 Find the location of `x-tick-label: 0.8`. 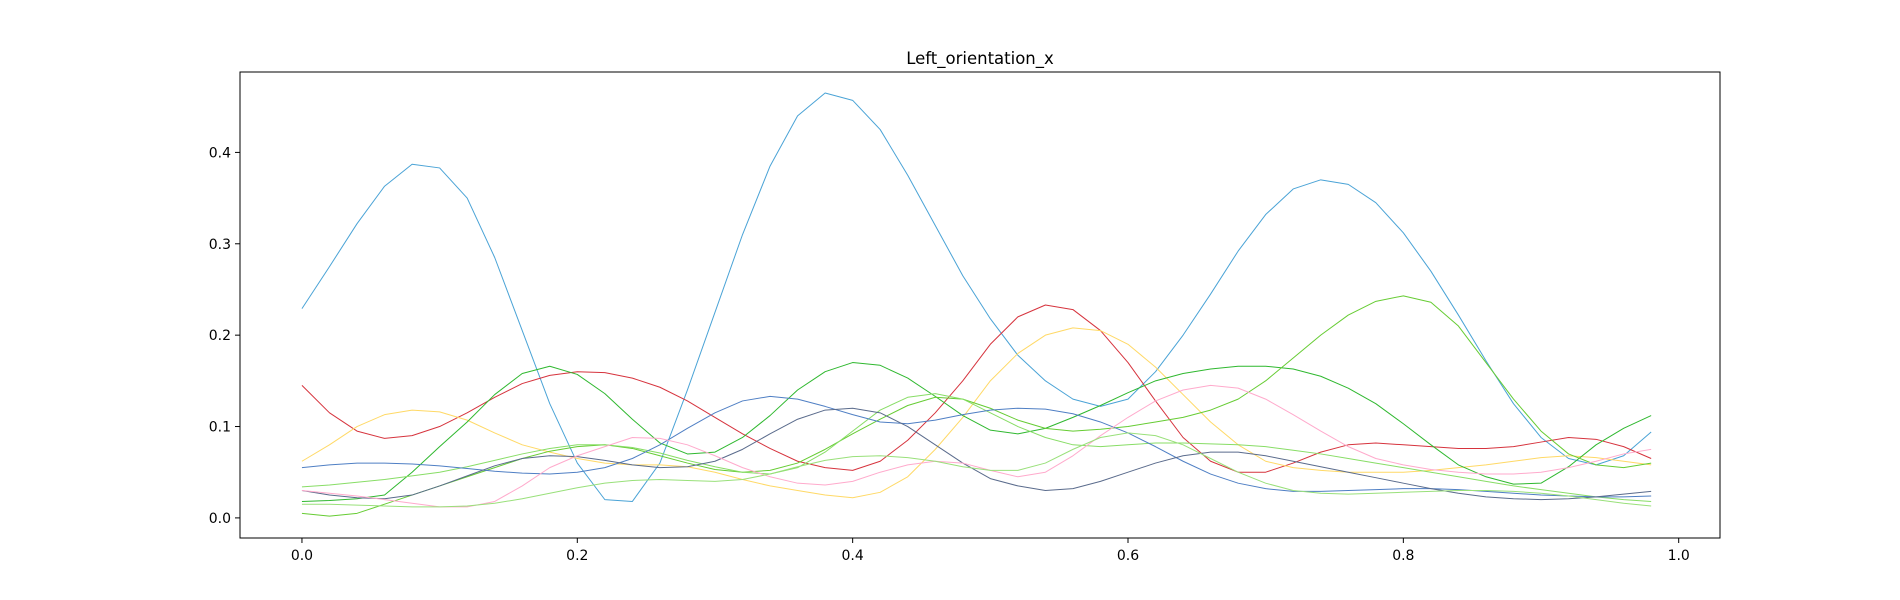

x-tick-label: 0.8 is located at coordinates (1403, 556).